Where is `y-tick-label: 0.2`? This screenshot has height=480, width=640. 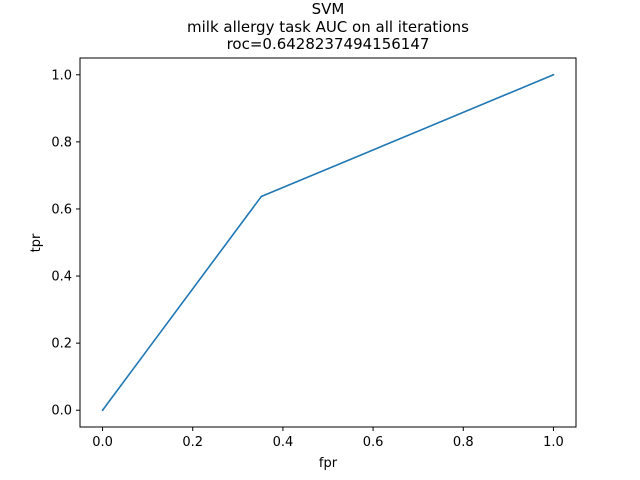
y-tick-label: 0.2 is located at coordinates (61, 344).